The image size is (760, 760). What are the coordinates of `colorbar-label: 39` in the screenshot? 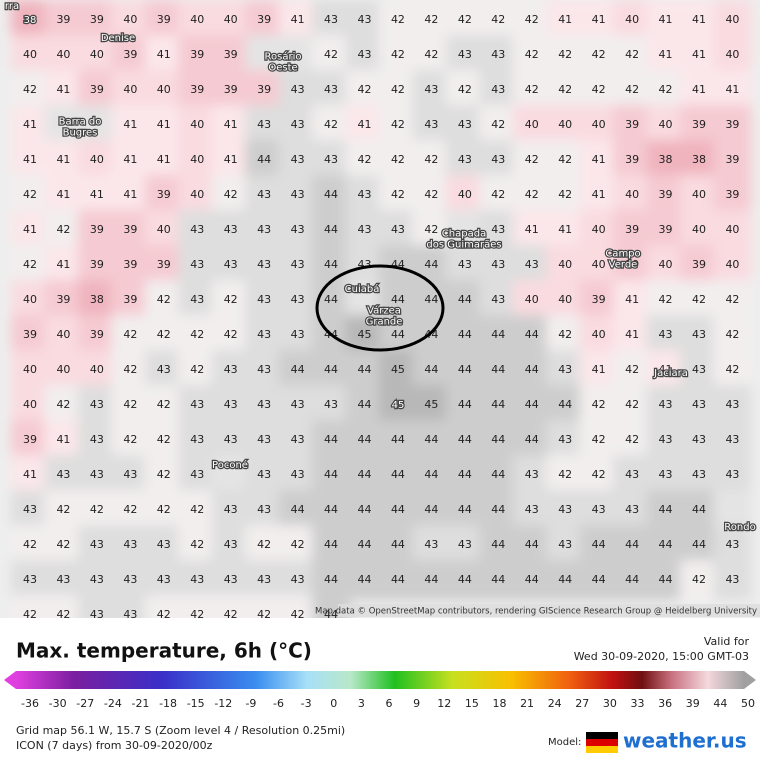 It's located at (693, 703).